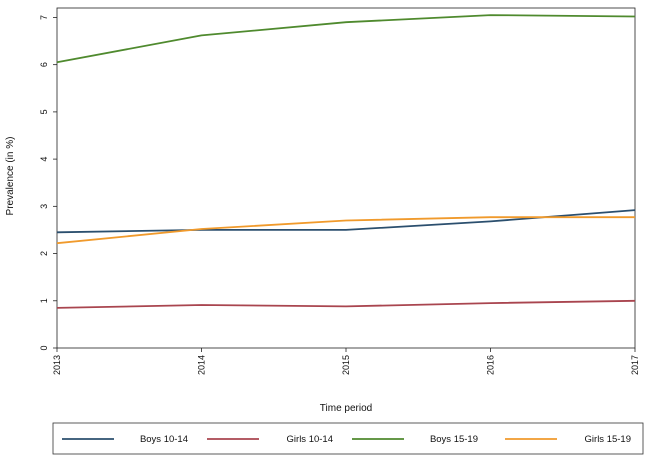  What do you see at coordinates (346, 408) in the screenshot?
I see `x-axis-title: Time period` at bounding box center [346, 408].